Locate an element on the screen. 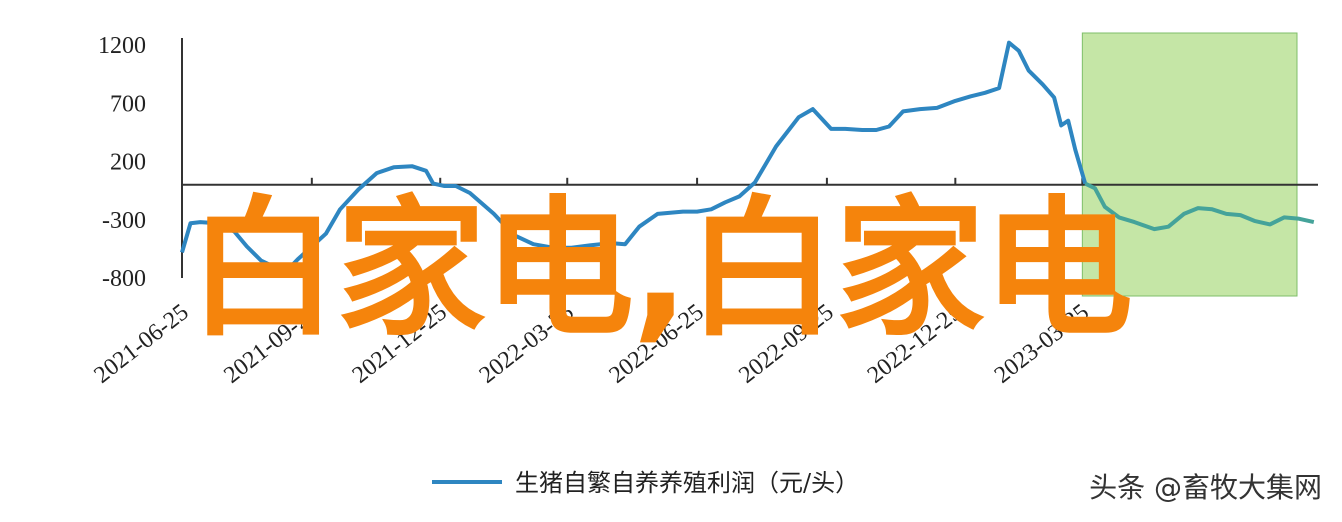  y-tick-label: 200 is located at coordinates (128, 163).